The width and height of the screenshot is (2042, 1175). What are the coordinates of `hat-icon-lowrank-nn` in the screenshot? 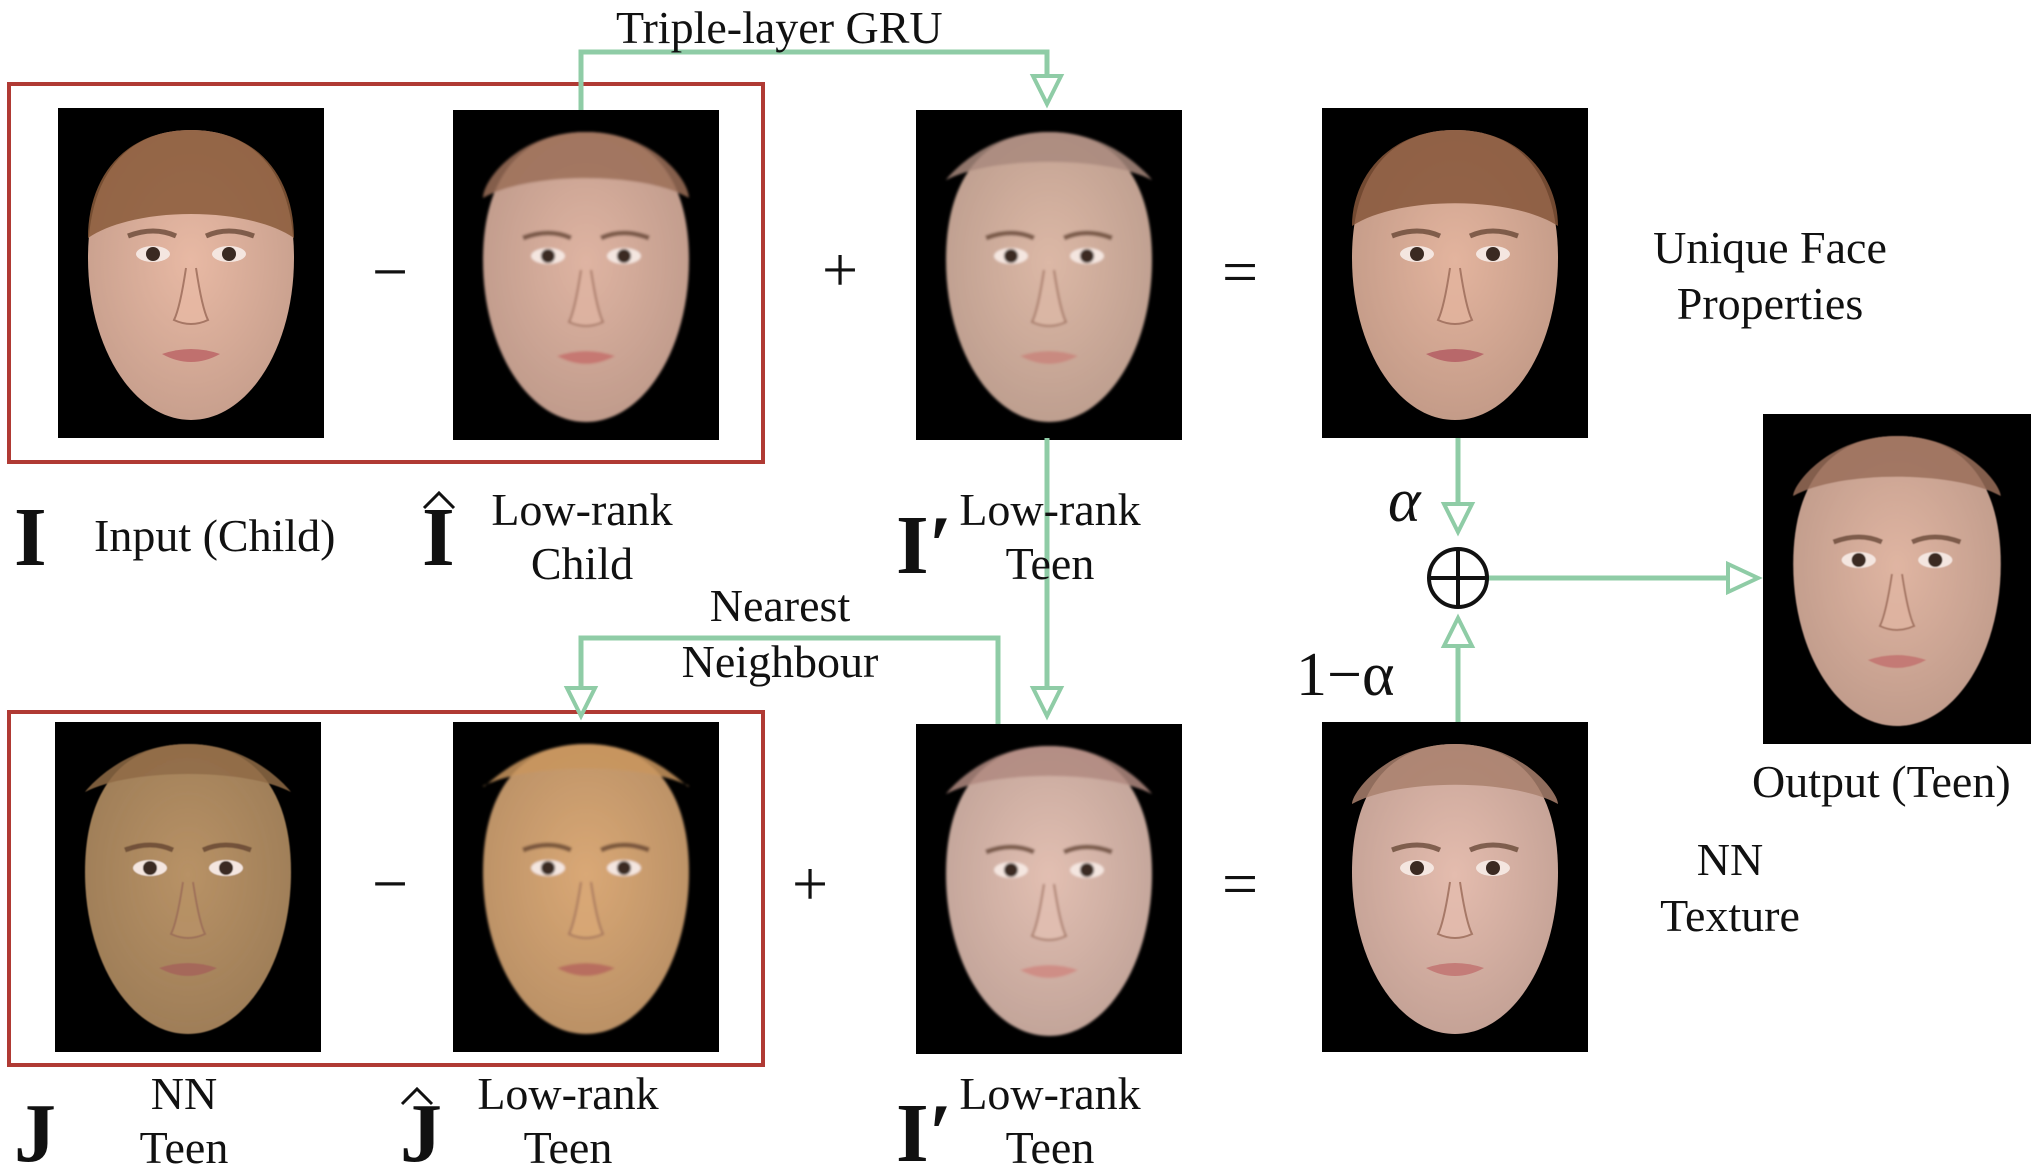 It's located at (417, 1096).